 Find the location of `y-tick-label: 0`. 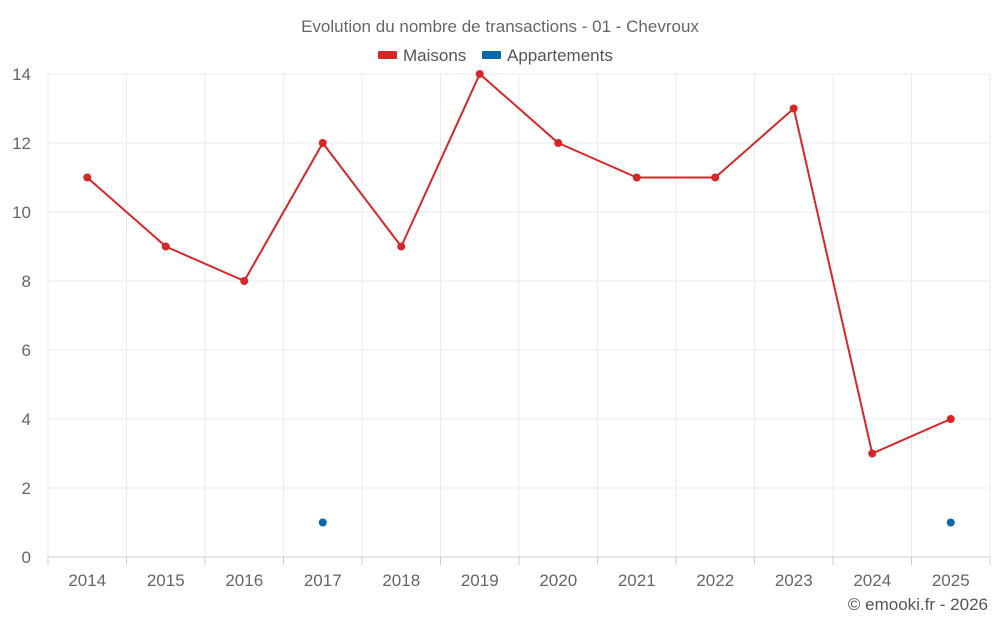

y-tick-label: 0 is located at coordinates (26, 557).